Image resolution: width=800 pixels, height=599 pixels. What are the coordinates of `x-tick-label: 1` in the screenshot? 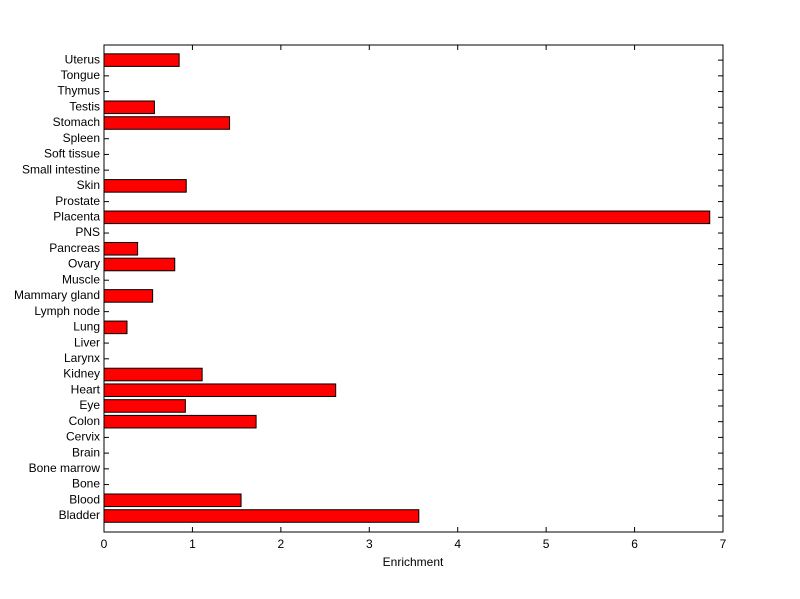 It's located at (192, 544).